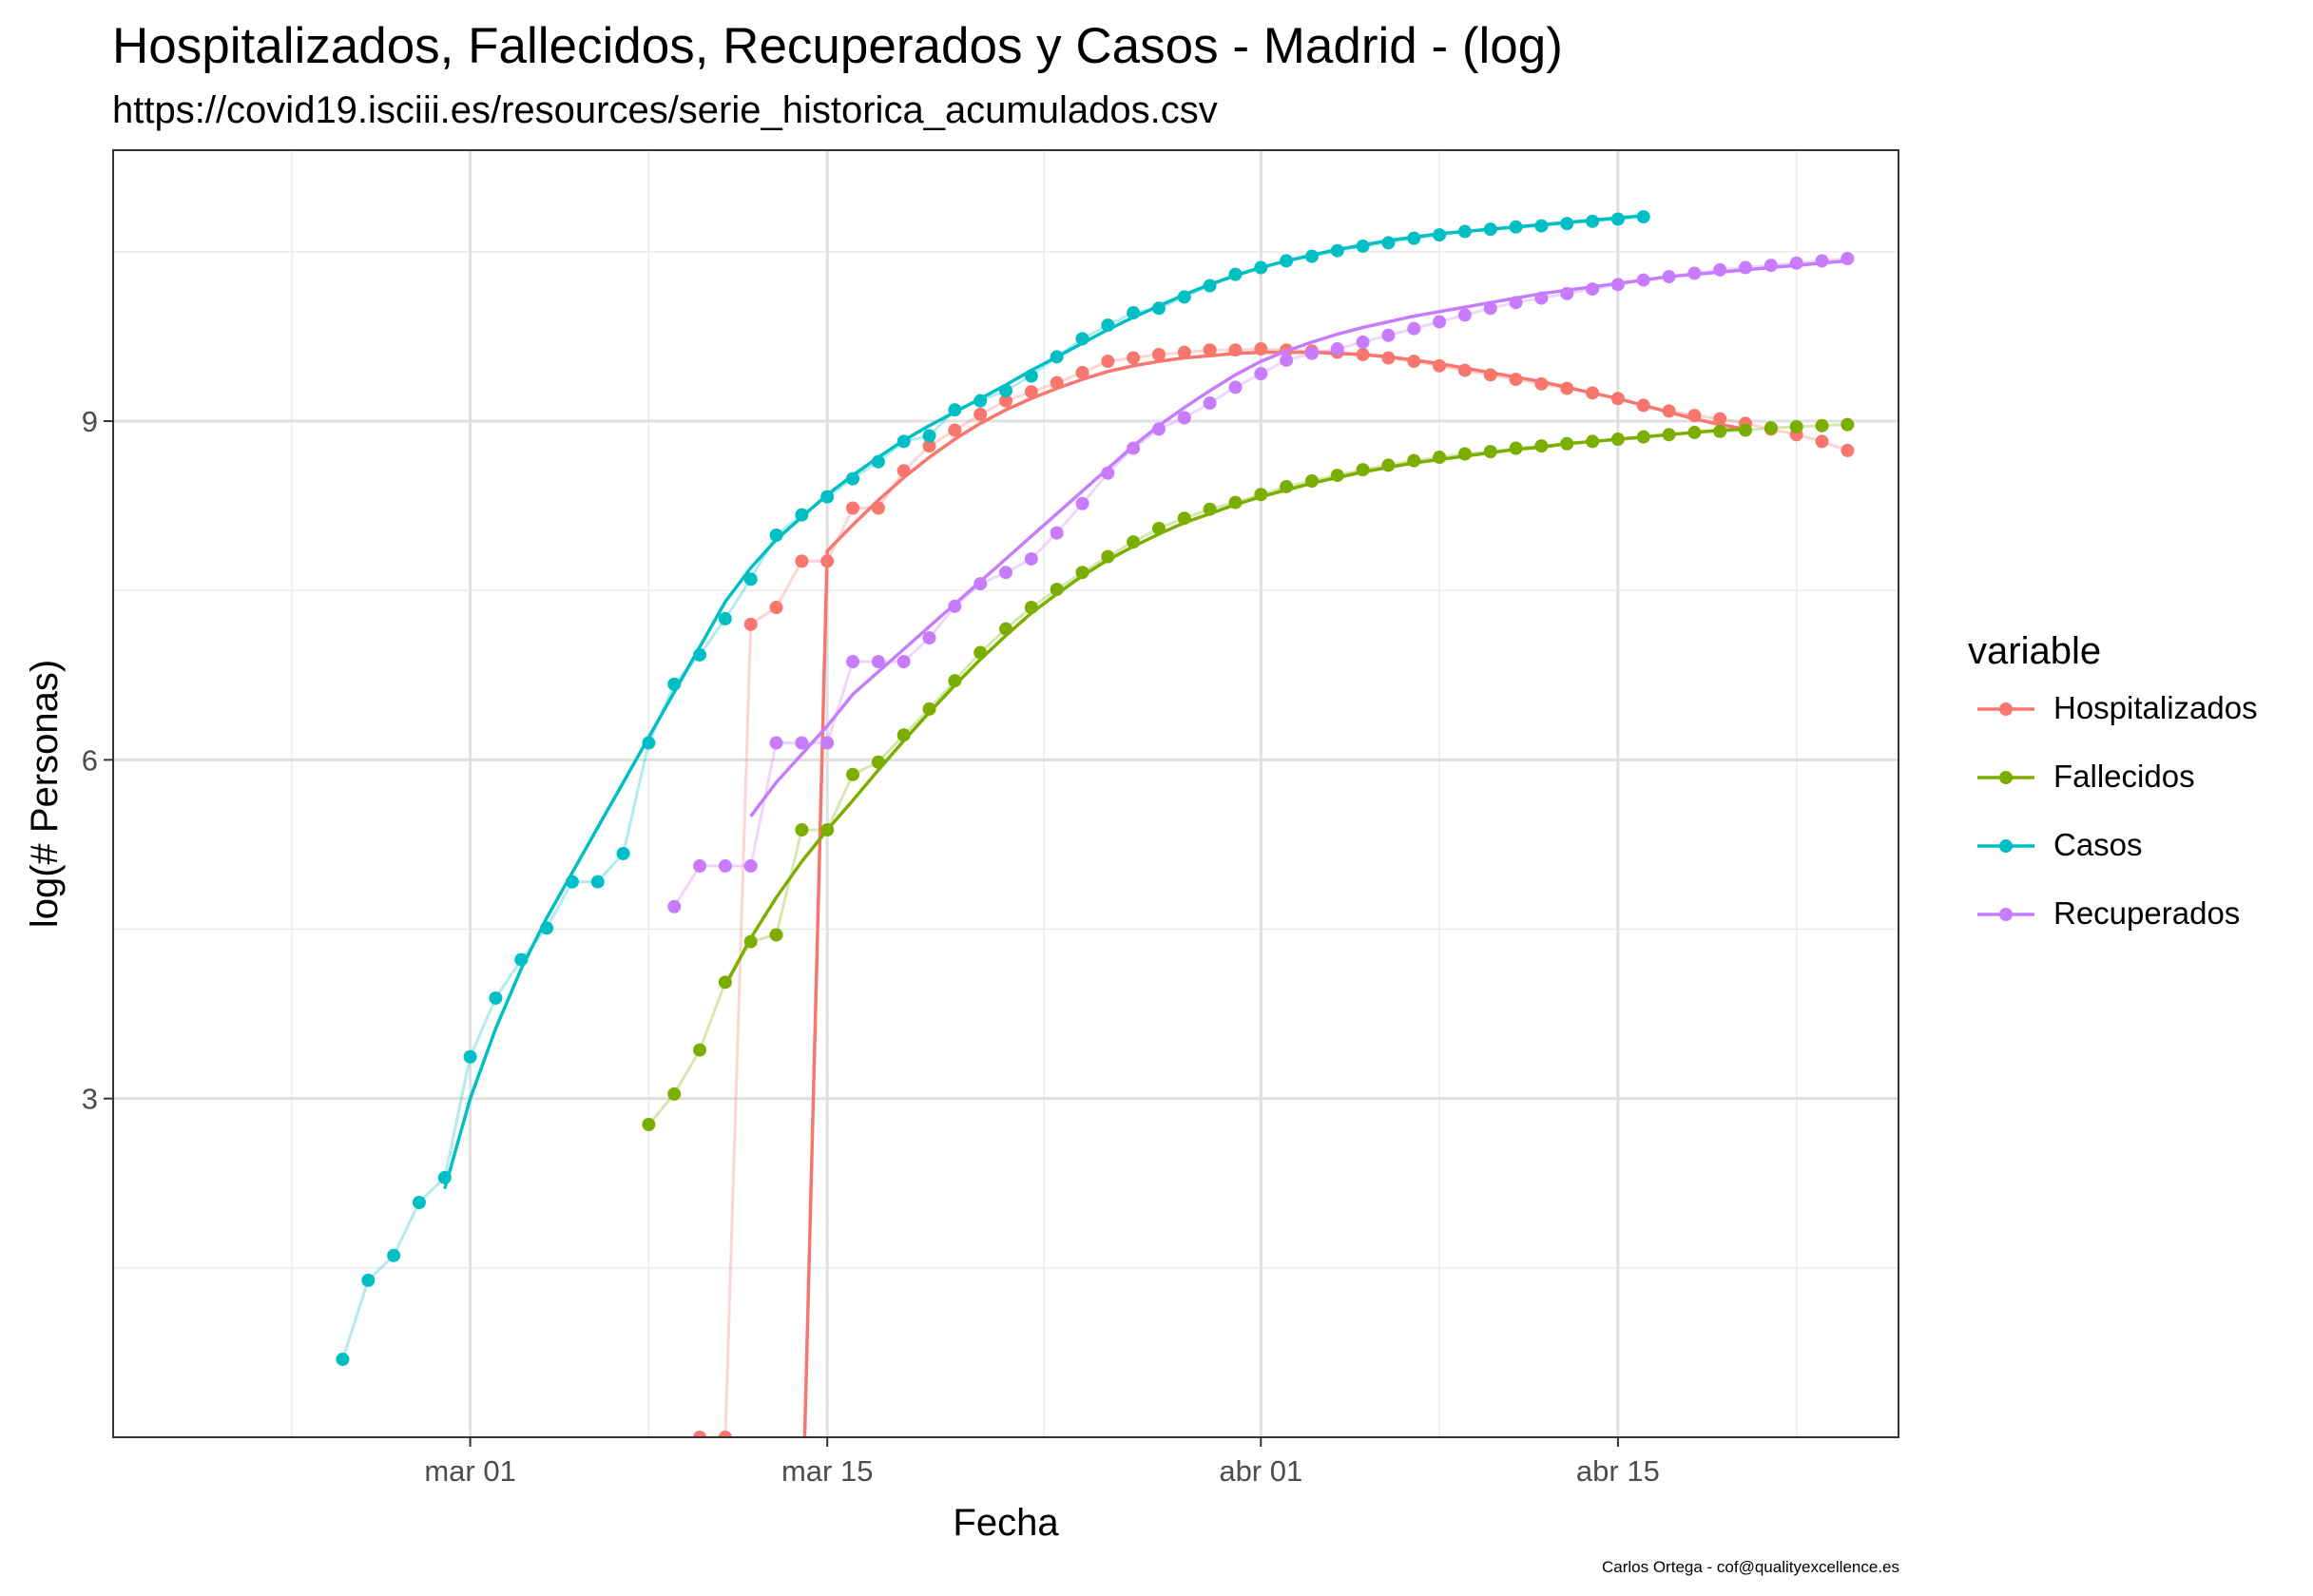 The width and height of the screenshot is (2313, 1596). What do you see at coordinates (2156, 707) in the screenshot?
I see `legend-label: Hospitalizados` at bounding box center [2156, 707].